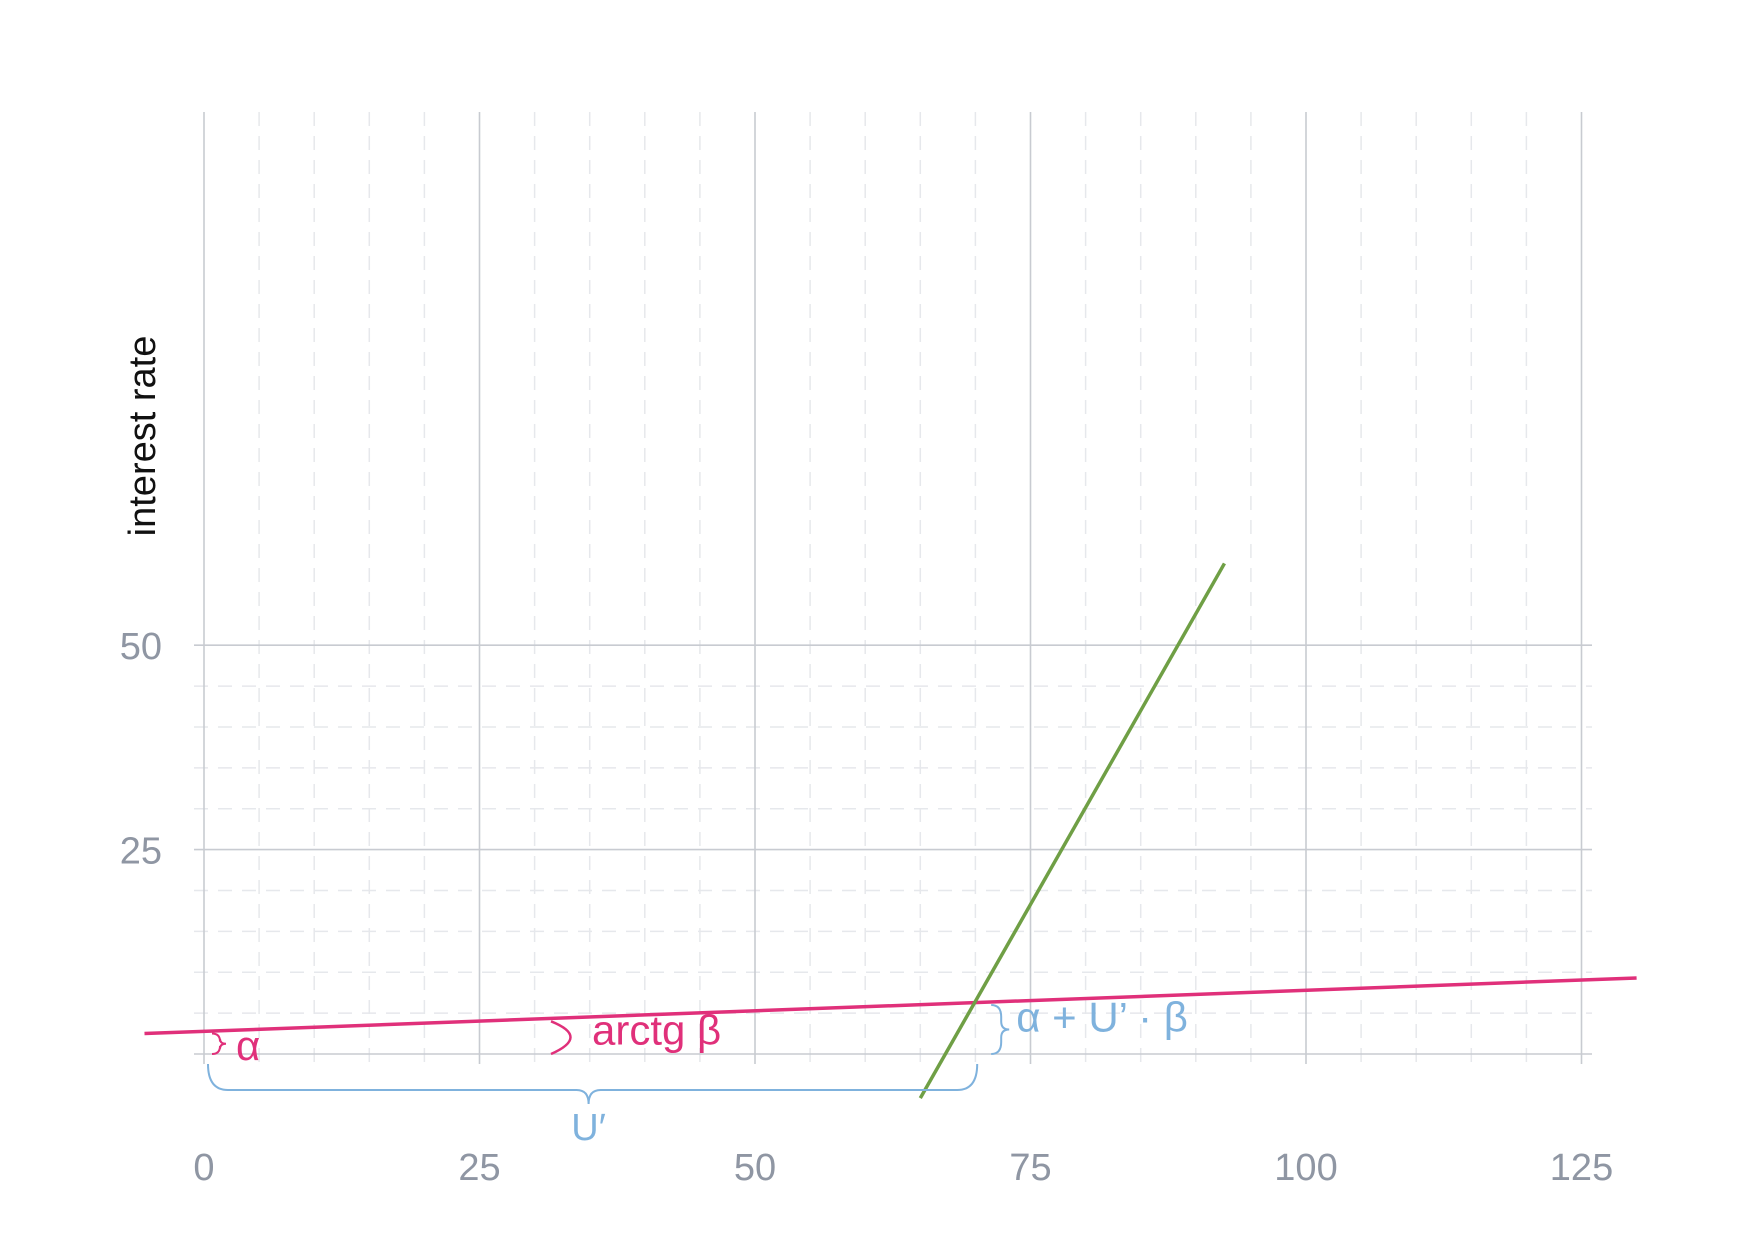  I want to click on alpha-brace, so click(219, 1043).